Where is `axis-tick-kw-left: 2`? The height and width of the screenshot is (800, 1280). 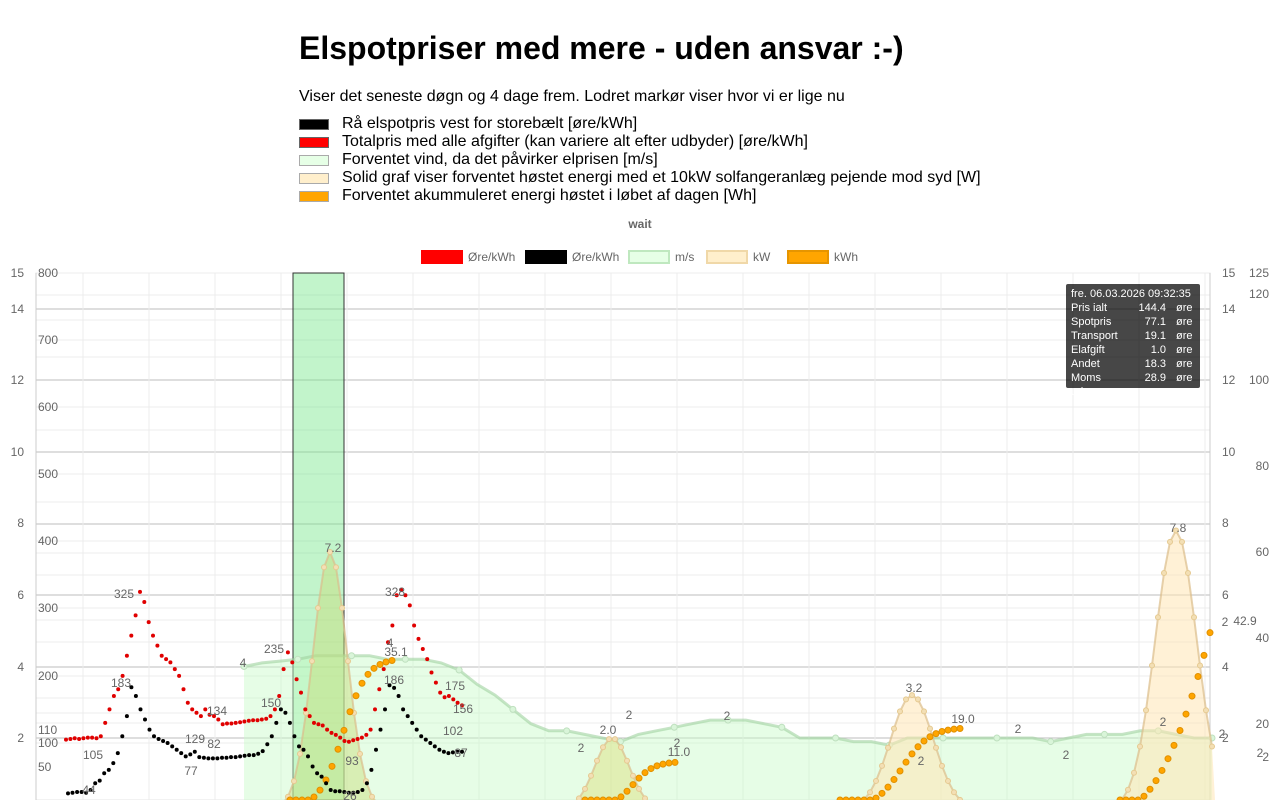
axis-tick-kw-left: 2 is located at coordinates (20, 738).